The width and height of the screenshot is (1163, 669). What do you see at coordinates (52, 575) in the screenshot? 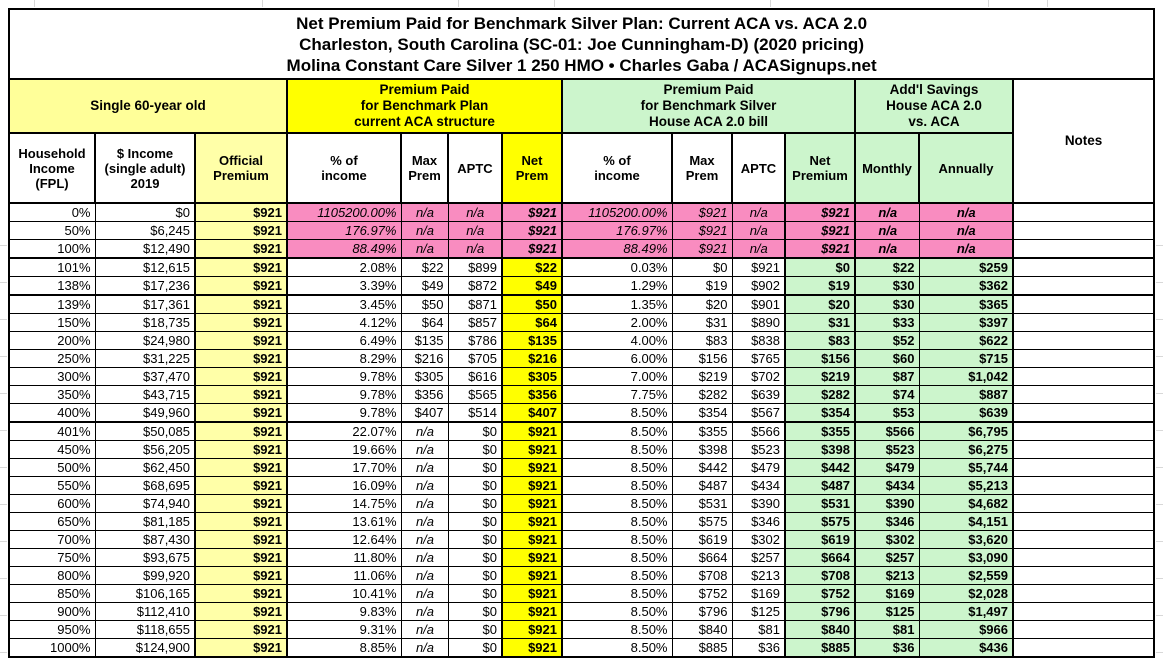
I see `cell-fpl: 800%` at bounding box center [52, 575].